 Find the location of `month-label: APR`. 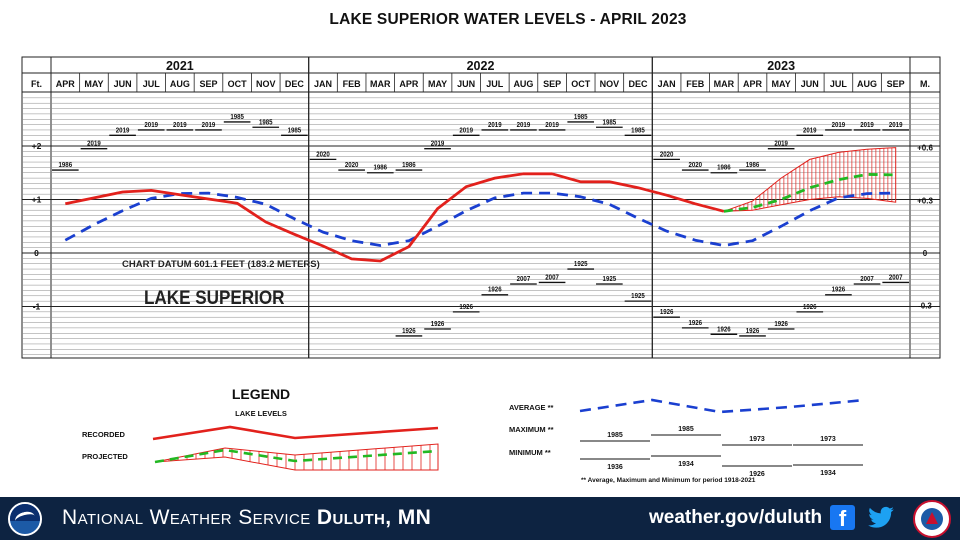

month-label: APR is located at coordinates (753, 84).